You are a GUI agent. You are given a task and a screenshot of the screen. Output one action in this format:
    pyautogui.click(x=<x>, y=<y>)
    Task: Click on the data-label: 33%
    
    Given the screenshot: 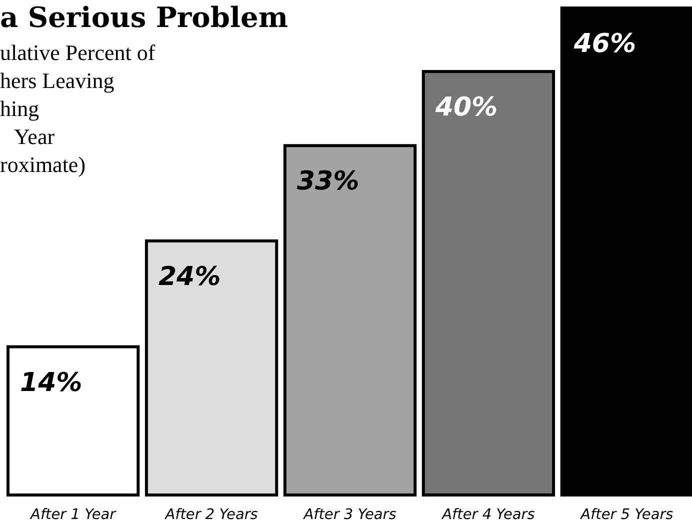 What is the action you would take?
    pyautogui.click(x=328, y=181)
    